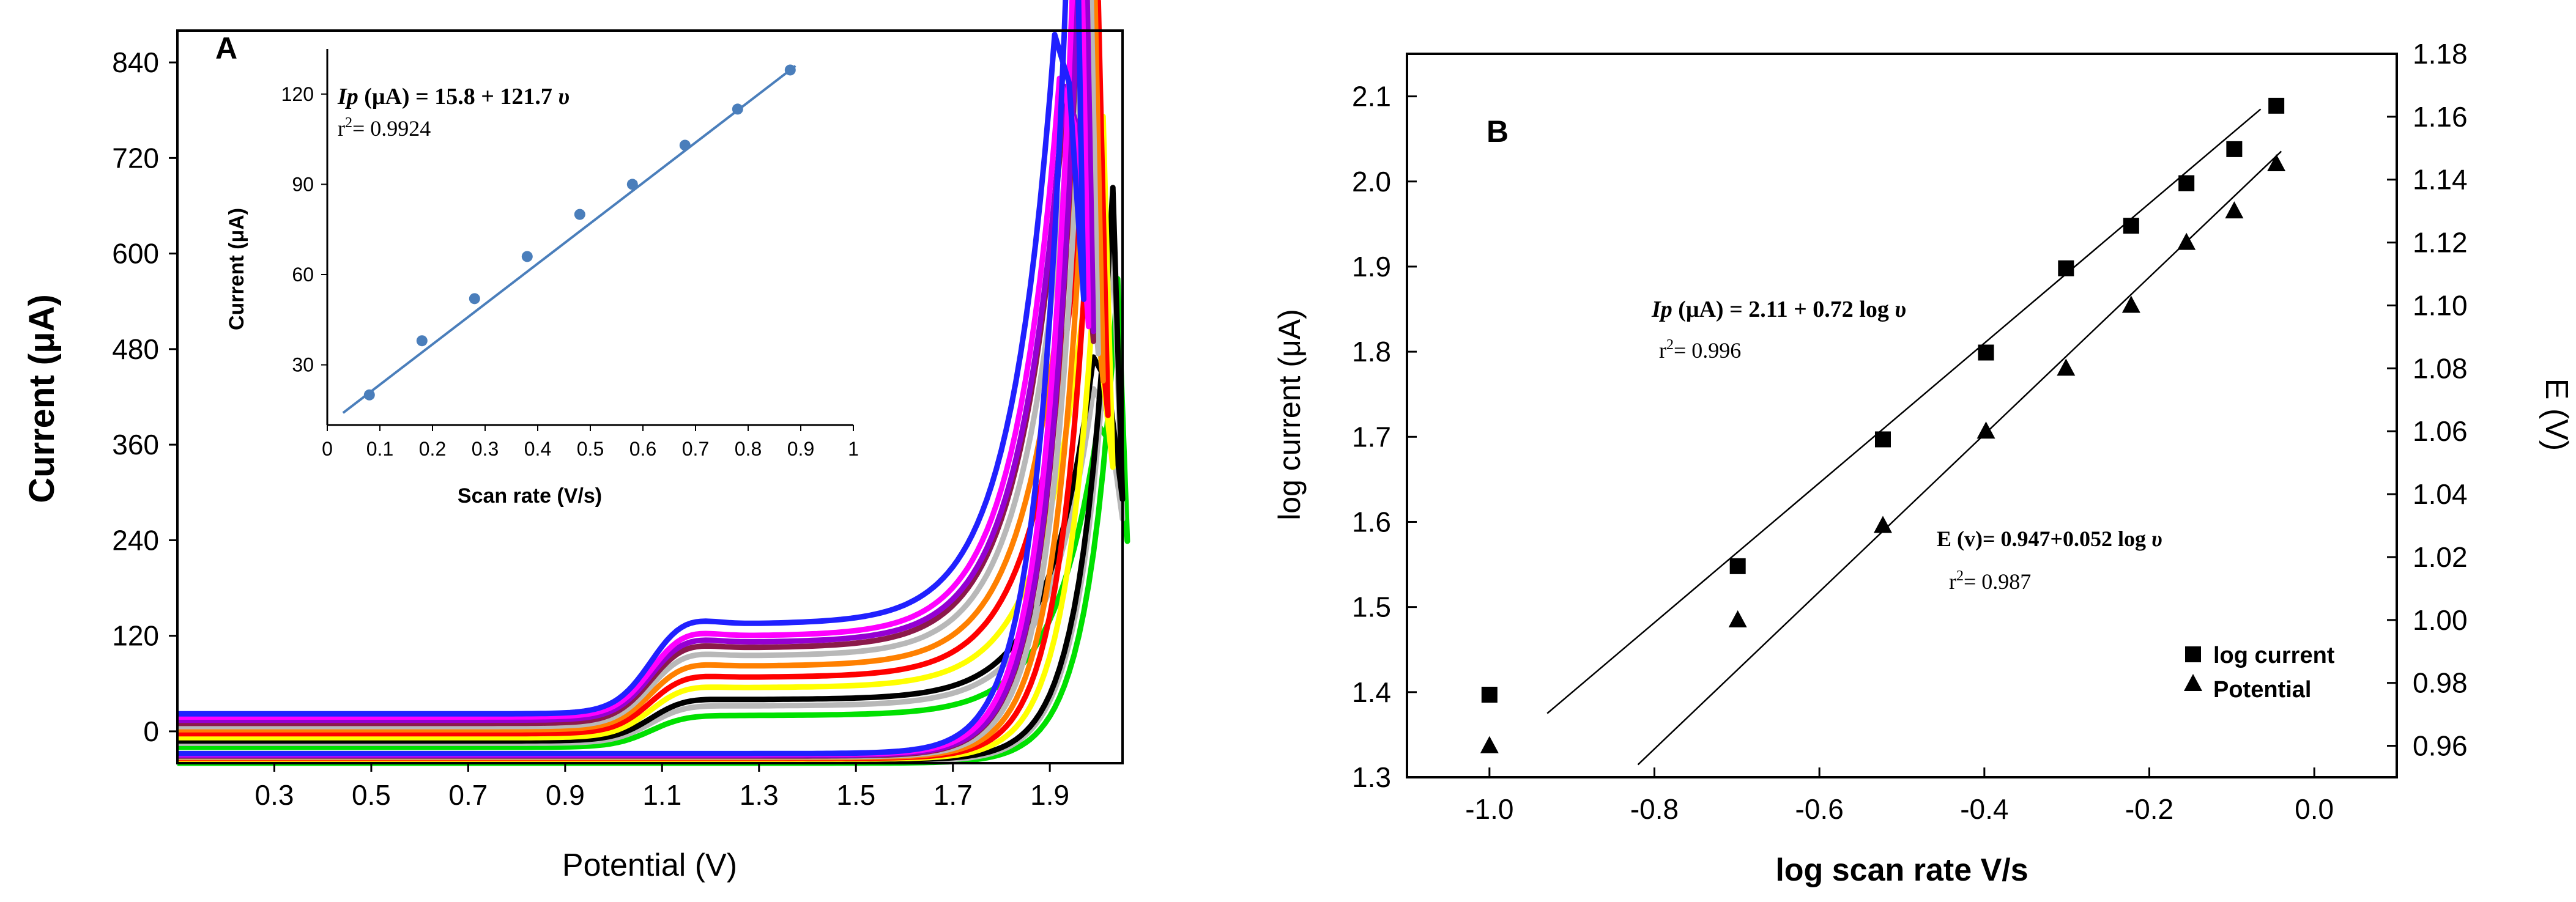 The width and height of the screenshot is (2576, 902). Describe the element at coordinates (135, 62) in the screenshot. I see `y-tick-label: 840` at that location.